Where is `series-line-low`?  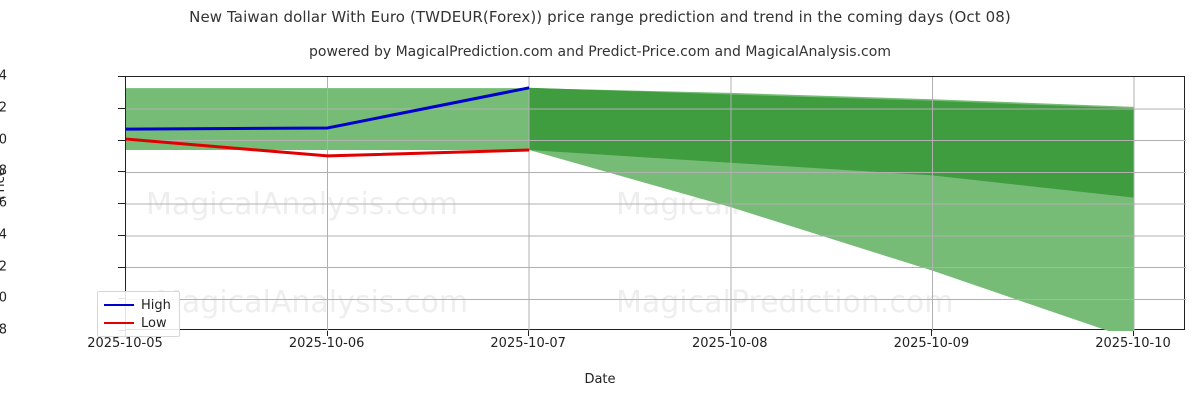
series-line-low is located at coordinates (328, 147).